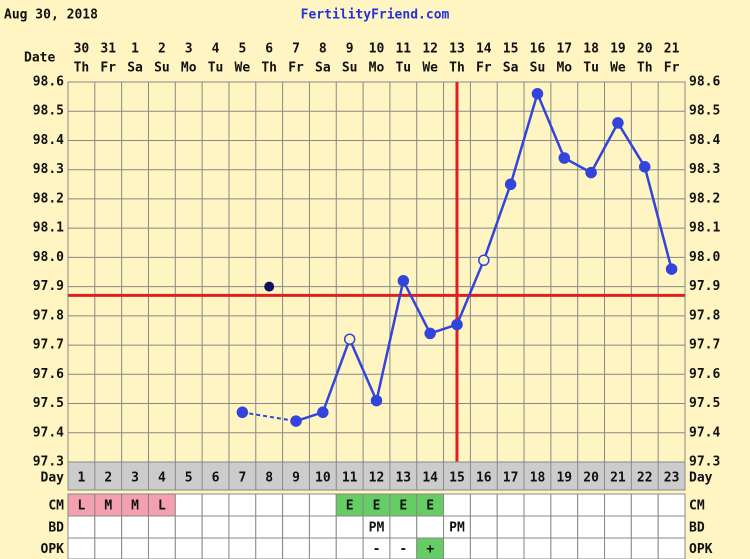 This screenshot has width=750, height=559. What do you see at coordinates (701, 478) in the screenshot?
I see `day-label-right: Day` at bounding box center [701, 478].